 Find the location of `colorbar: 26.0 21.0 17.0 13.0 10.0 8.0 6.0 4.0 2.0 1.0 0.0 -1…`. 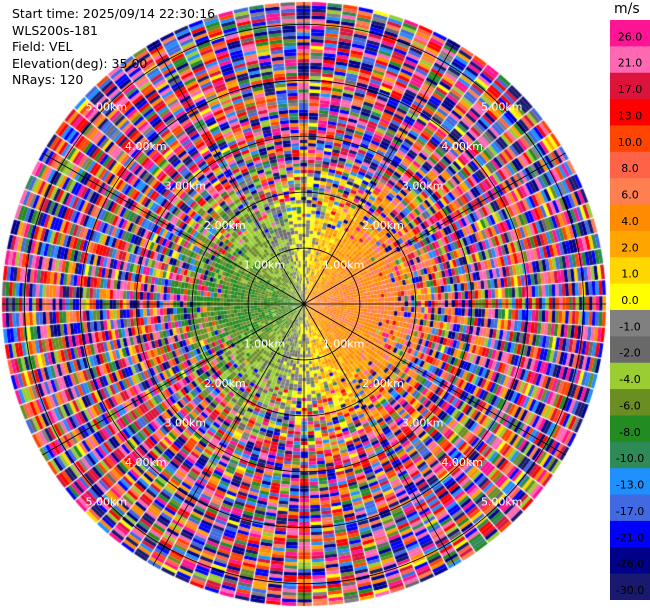

colorbar: 26.0 21.0 17.0 13.0 10.0 8.0 6.0 4.0 2.0 1.0 0.0 -1… is located at coordinates (630, 310).